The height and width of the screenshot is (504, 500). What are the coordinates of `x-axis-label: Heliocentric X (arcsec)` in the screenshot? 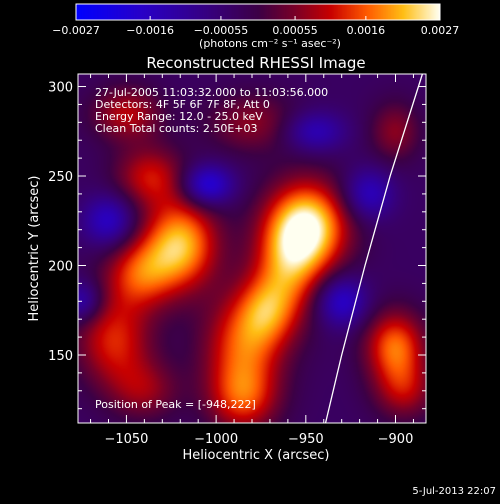 It's located at (256, 455).